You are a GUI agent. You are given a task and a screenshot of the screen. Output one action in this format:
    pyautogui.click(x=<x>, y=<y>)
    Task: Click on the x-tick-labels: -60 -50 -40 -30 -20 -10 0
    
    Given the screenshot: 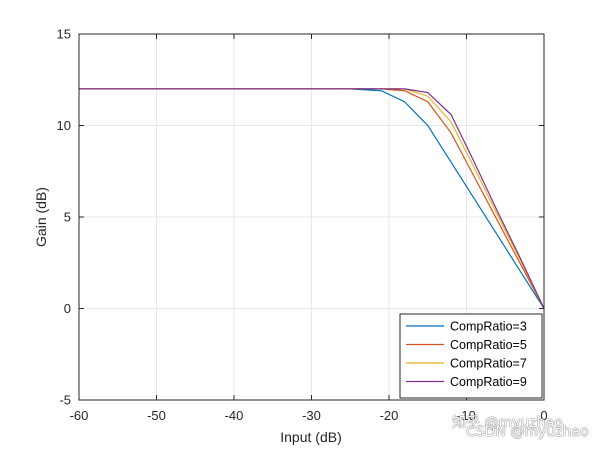 What is the action you would take?
    pyautogui.click(x=309, y=415)
    